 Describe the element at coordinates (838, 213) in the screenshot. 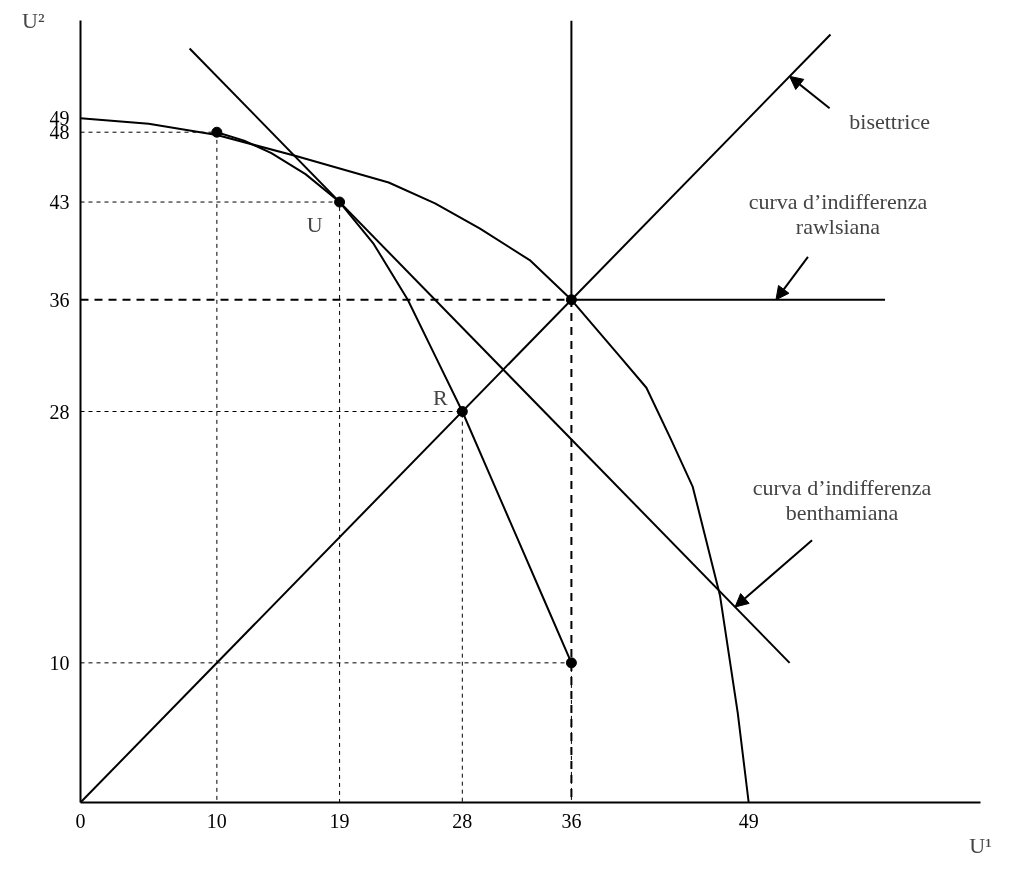

I see `annotation: curva d’indifferenza rawlsiana` at that location.